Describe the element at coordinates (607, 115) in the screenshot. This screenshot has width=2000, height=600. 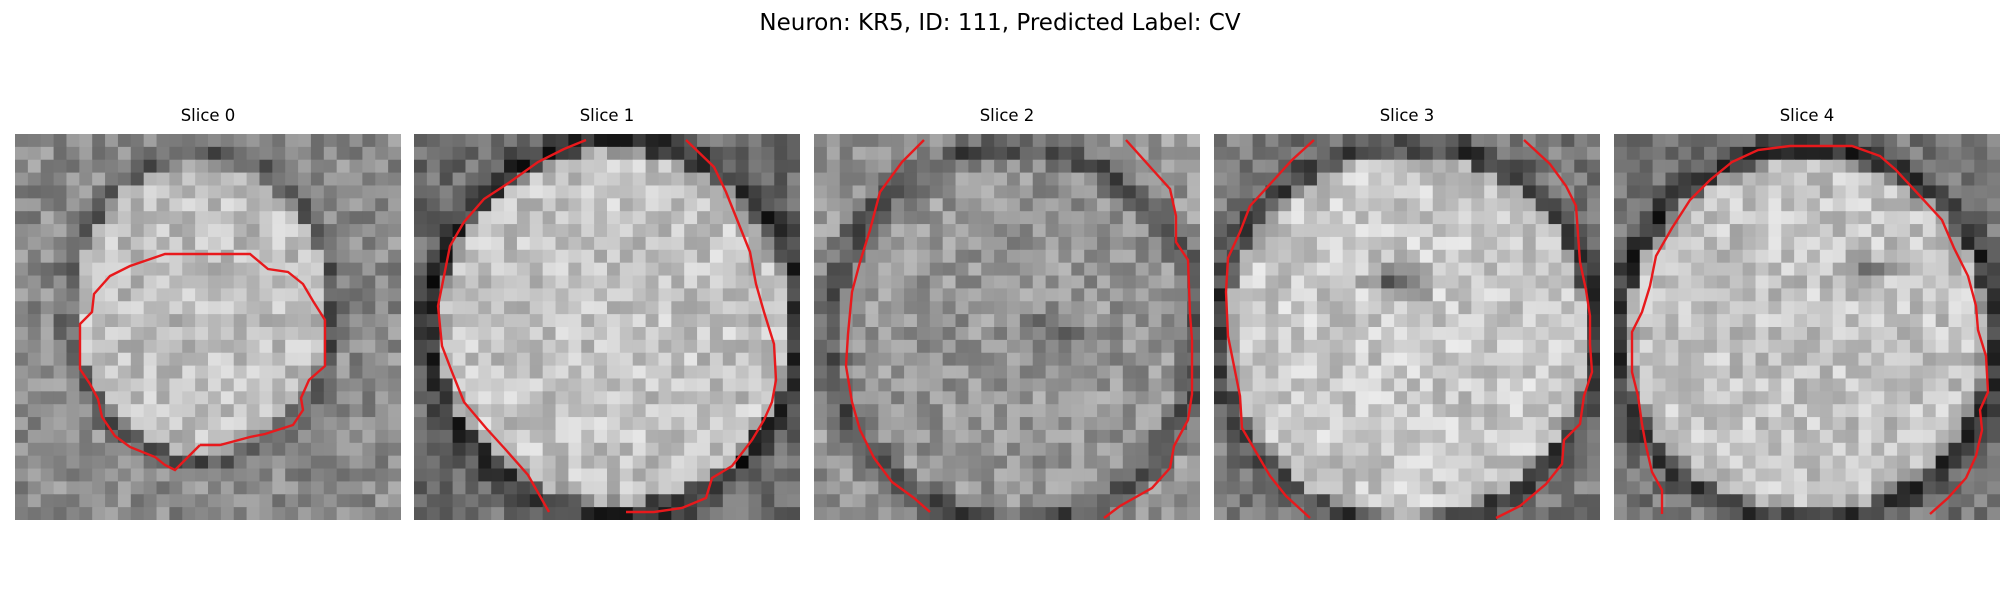
I see `slice-title: Slice 1` at that location.